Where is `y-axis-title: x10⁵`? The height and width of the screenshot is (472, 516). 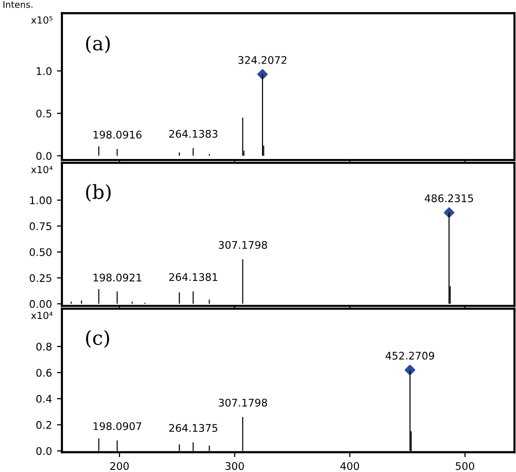
y-axis-title: x10⁵ is located at coordinates (41, 20).